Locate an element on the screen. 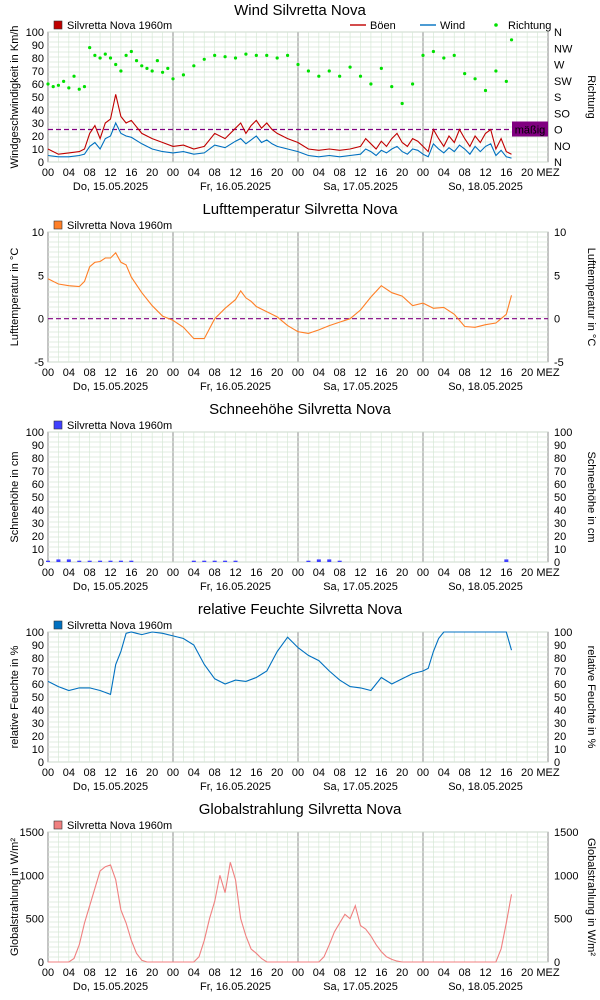  direction-tick-label: NO is located at coordinates (562, 147).